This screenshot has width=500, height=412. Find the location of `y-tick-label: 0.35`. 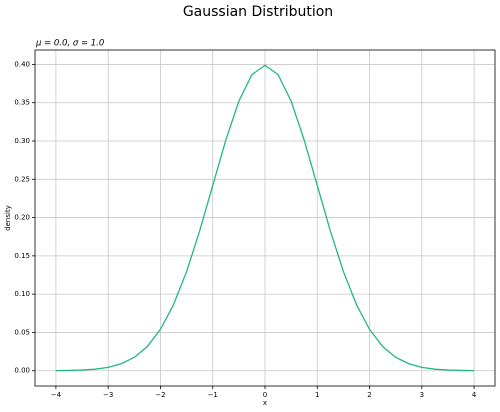

y-tick-label: 0.35 is located at coordinates (22, 103).